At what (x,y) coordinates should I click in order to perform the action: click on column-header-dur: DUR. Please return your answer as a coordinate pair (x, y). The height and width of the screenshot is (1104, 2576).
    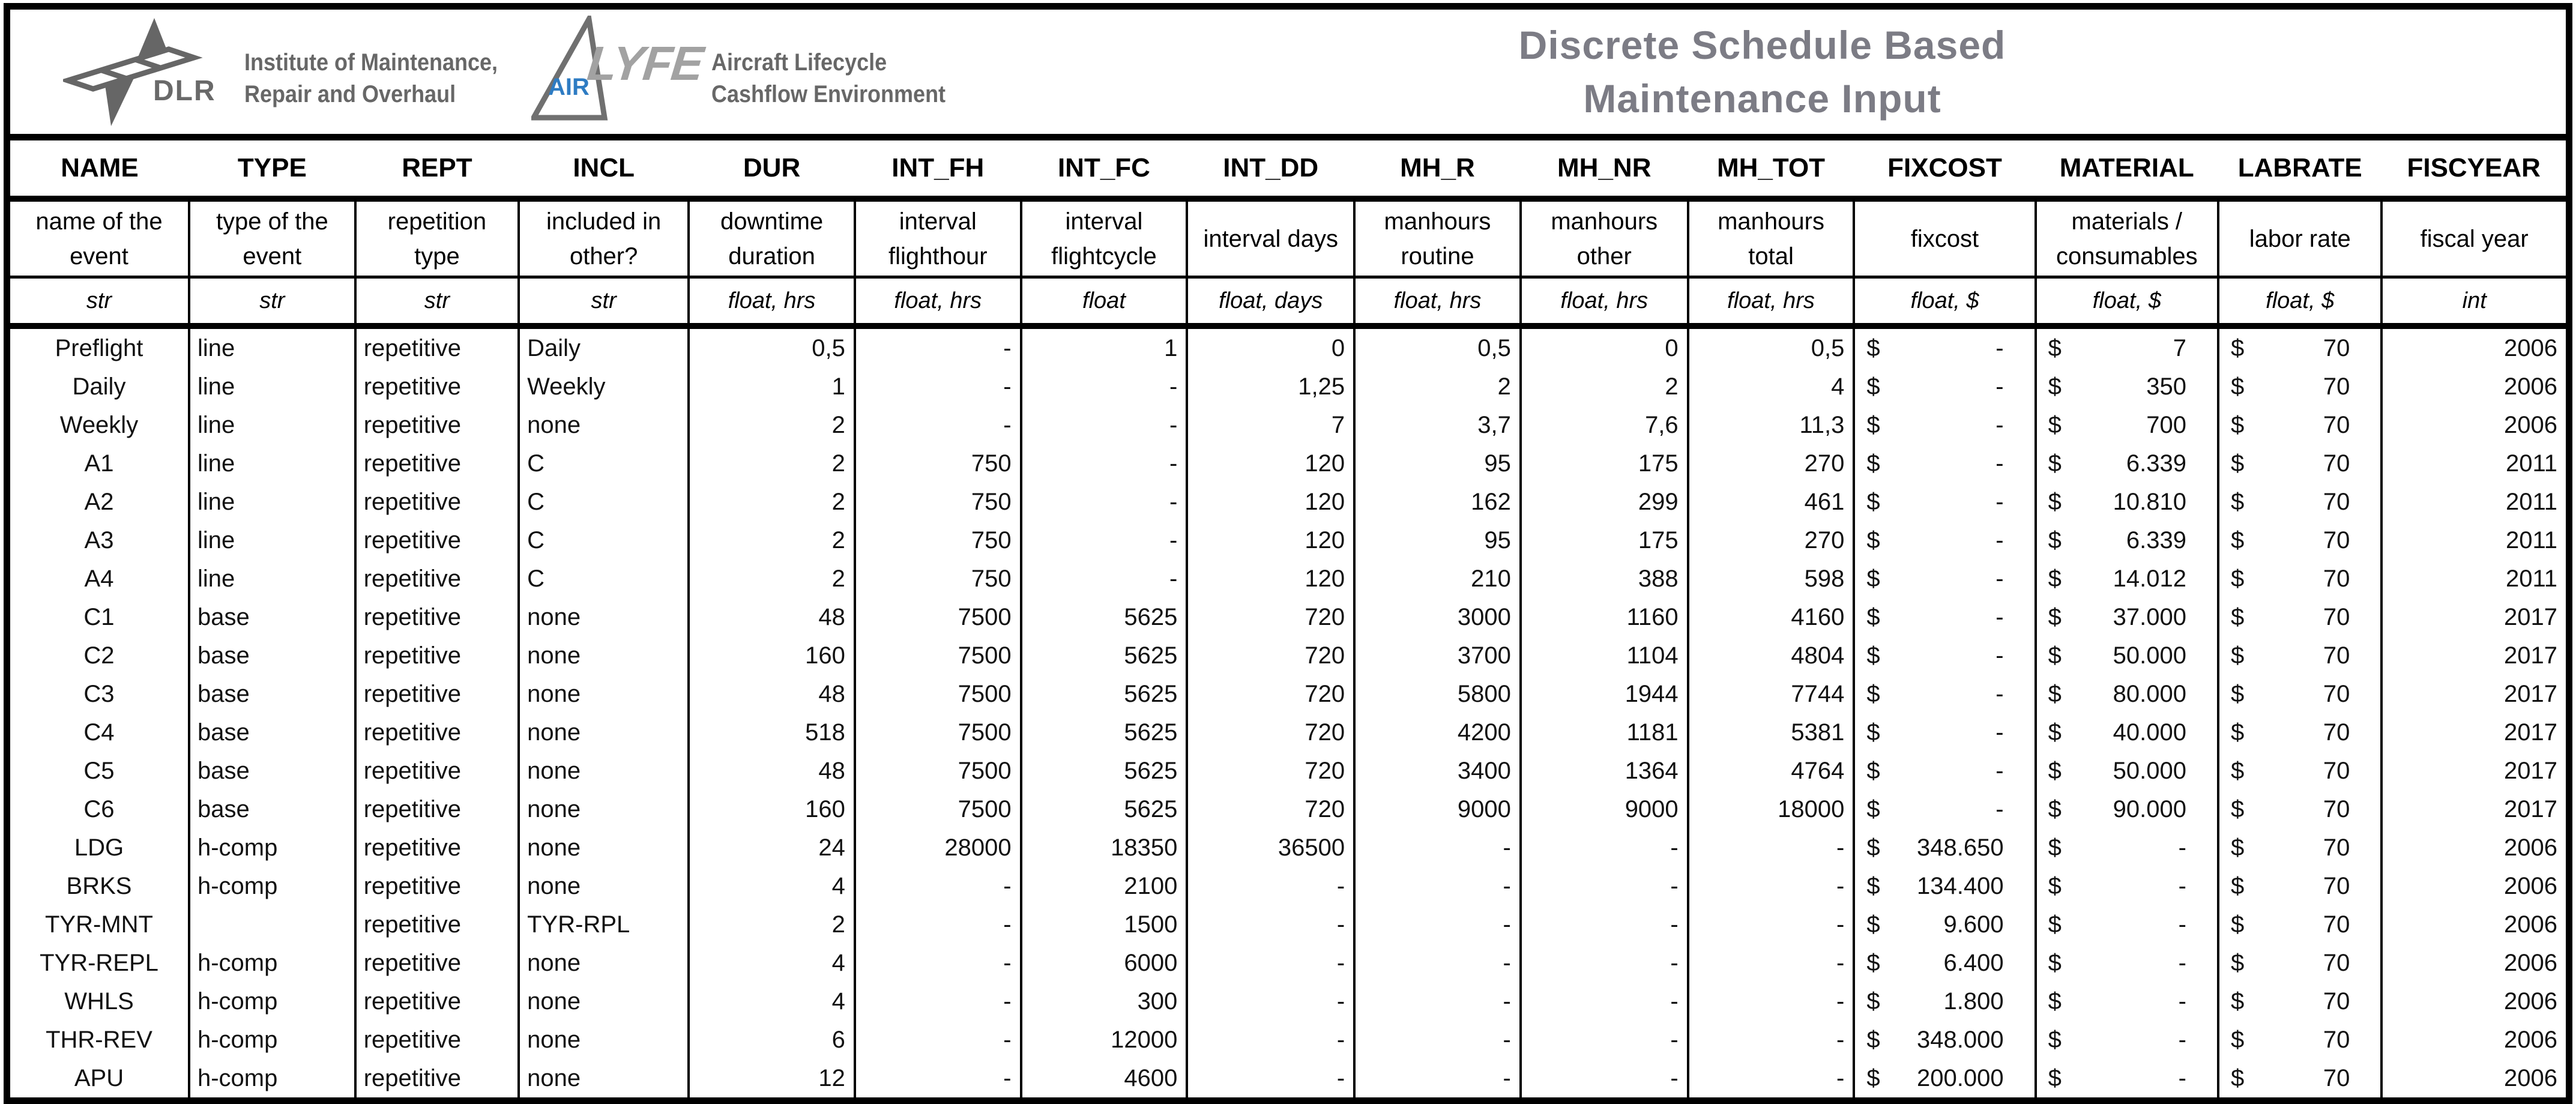
    Looking at the image, I should click on (772, 171).